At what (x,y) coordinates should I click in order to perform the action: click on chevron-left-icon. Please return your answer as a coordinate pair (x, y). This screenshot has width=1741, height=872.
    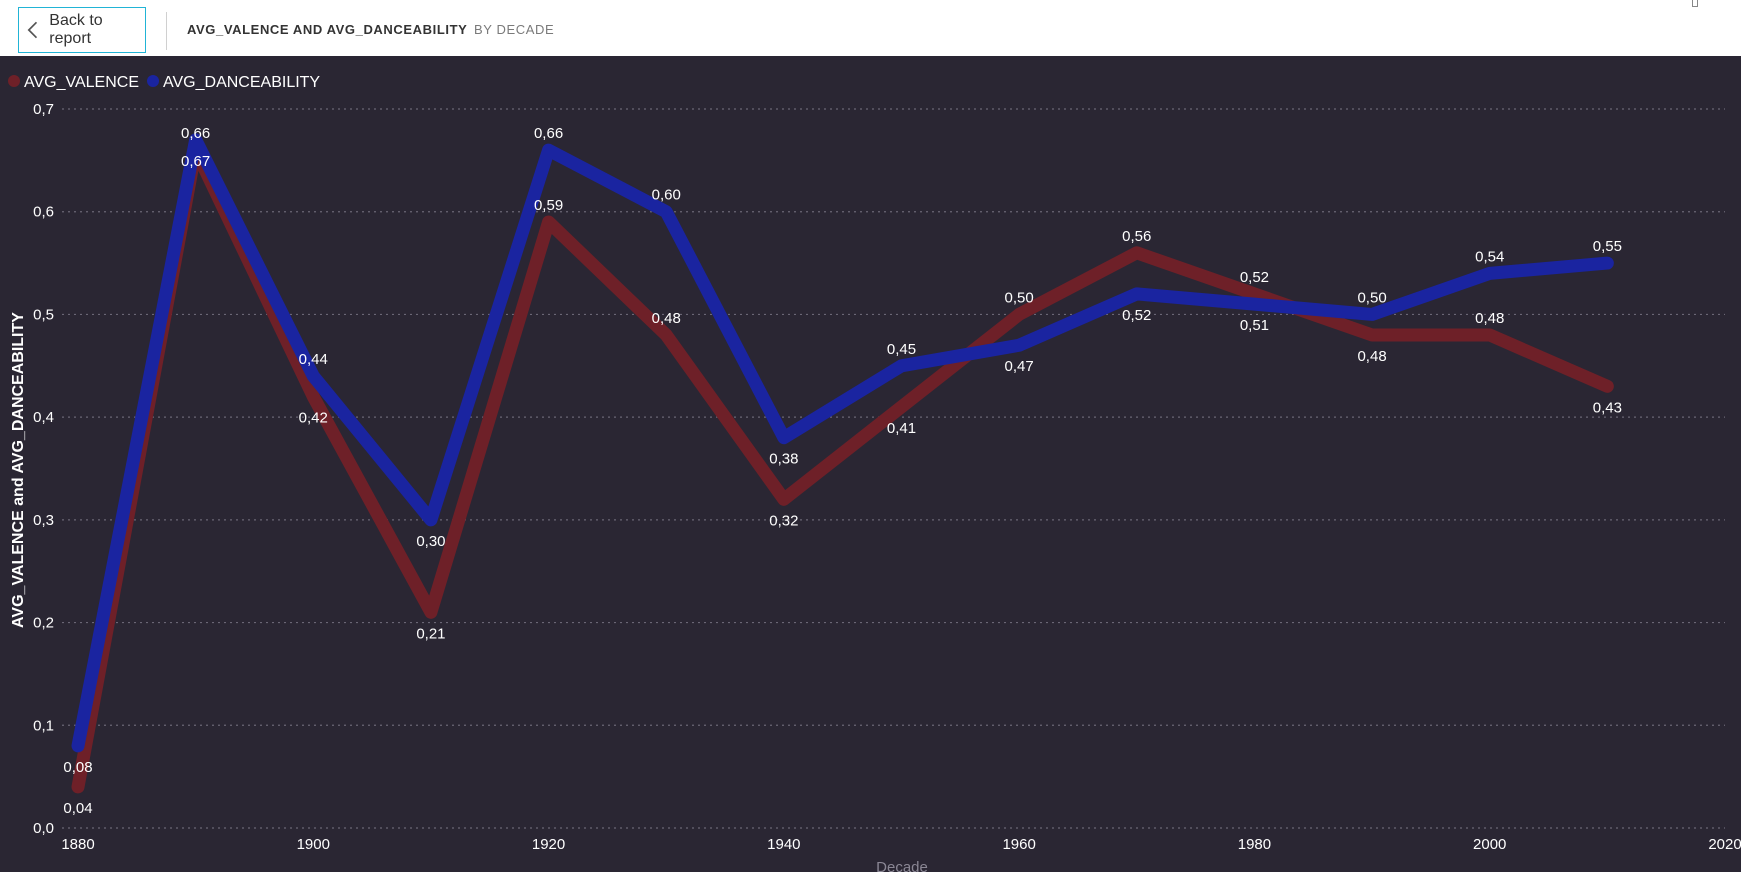
    Looking at the image, I should click on (32, 30).